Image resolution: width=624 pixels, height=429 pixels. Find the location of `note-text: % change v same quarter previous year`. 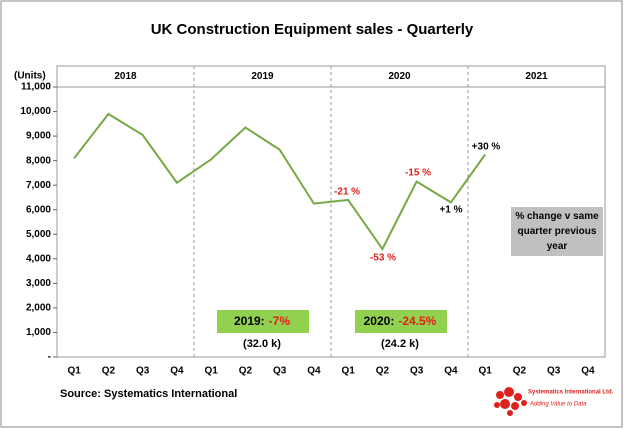

note-text: % change v same quarter previous year is located at coordinates (557, 231).